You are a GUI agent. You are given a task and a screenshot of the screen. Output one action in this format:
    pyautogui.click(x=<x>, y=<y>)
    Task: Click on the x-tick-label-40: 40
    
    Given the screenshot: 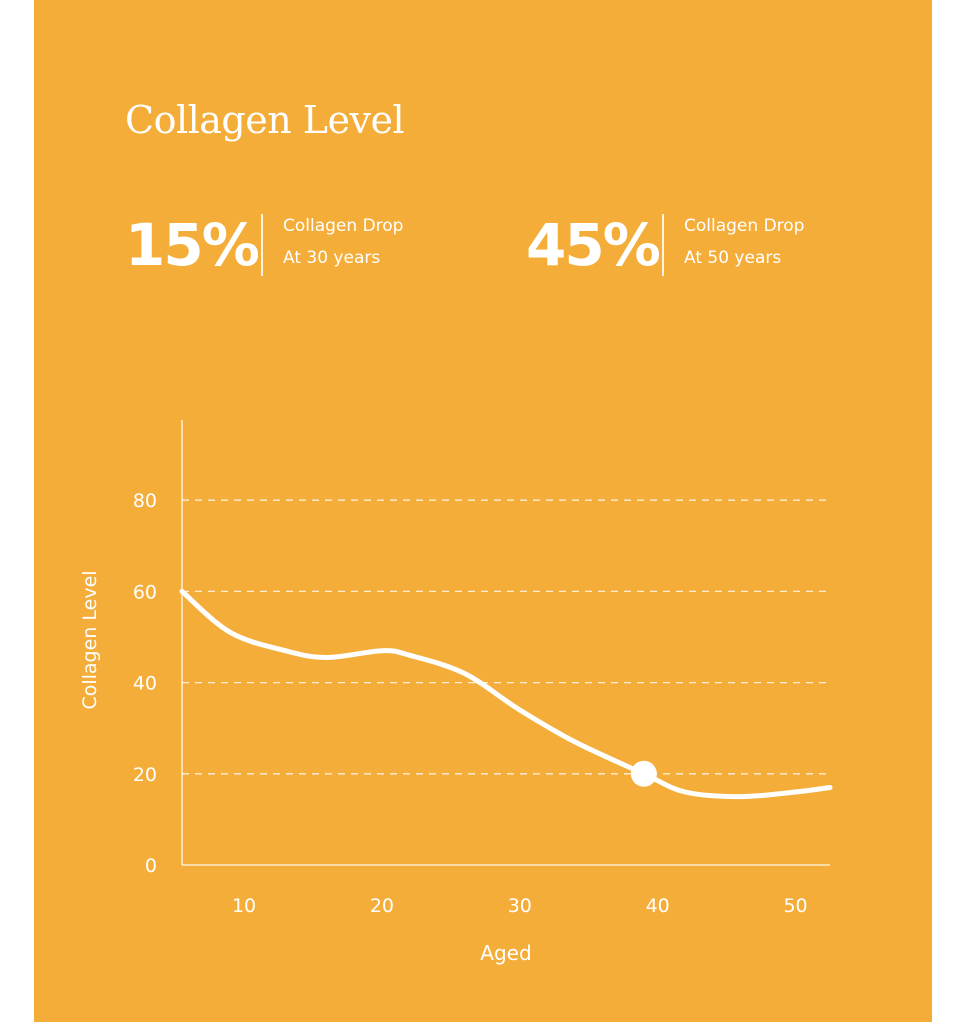 What is the action you would take?
    pyautogui.click(x=658, y=906)
    